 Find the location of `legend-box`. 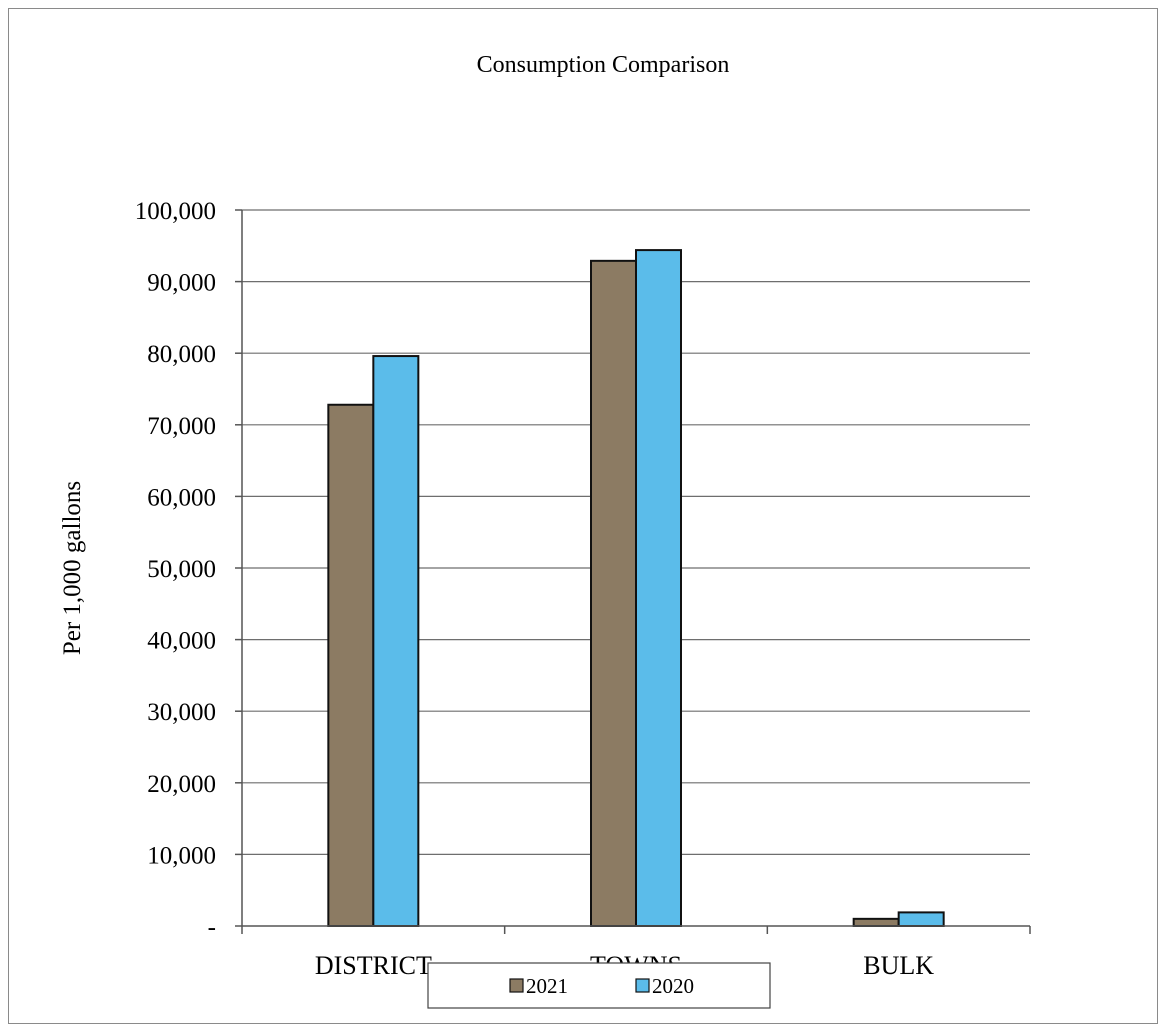

legend-box is located at coordinates (599, 985).